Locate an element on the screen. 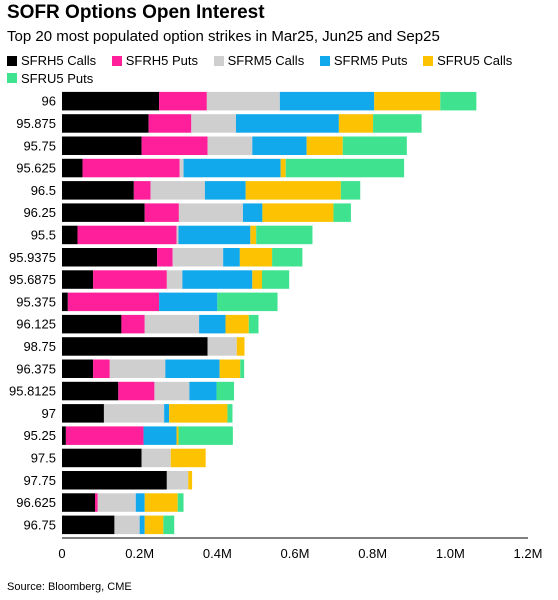 This screenshot has height=600, width=558. bar-row-96.5: 96.5 is located at coordinates (196, 190).